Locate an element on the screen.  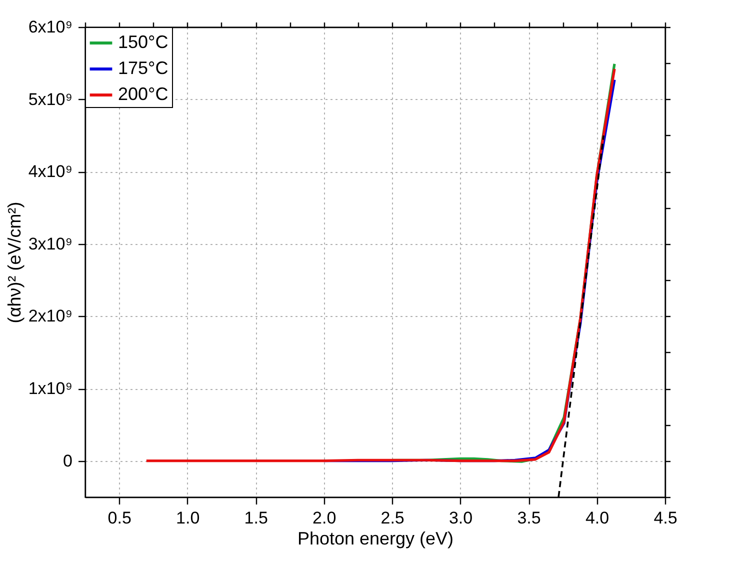
x-tick-label: 3.5 is located at coordinates (529, 518).